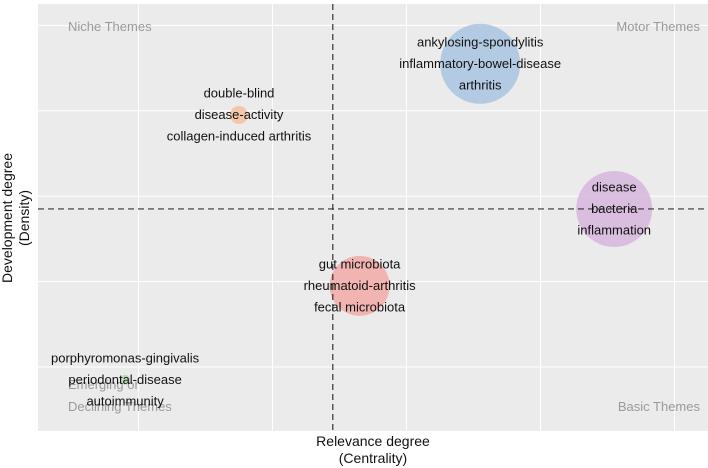  I want to click on x-axis-sublabel: (Centrality), so click(373, 458).